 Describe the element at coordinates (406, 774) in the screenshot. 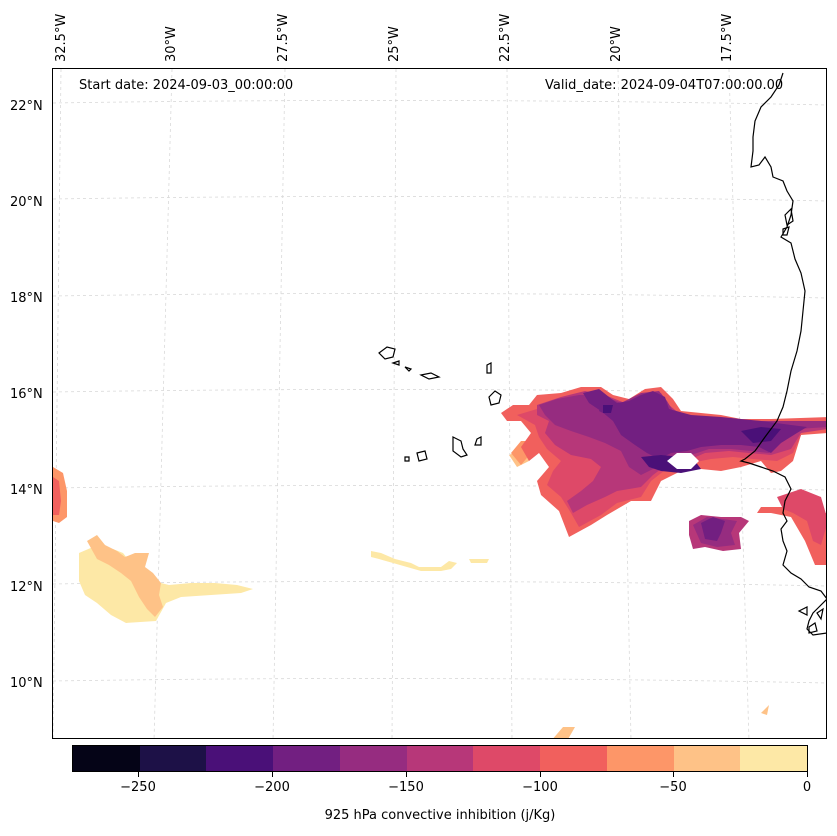

I see `colorbar-tick-m150` at that location.